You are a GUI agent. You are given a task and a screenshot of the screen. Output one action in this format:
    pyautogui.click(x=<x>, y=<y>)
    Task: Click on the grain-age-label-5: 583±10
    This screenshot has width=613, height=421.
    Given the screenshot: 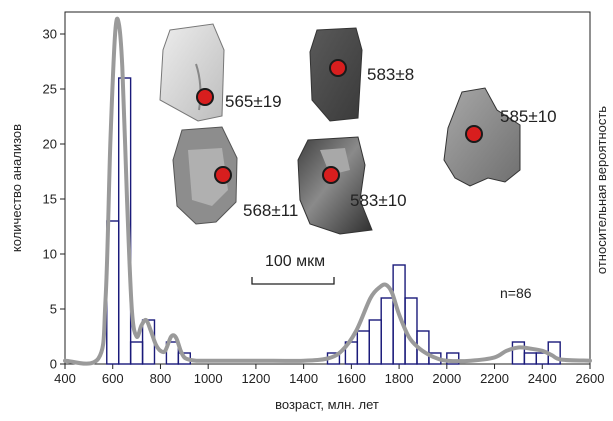 What is the action you would take?
    pyautogui.click(x=378, y=200)
    